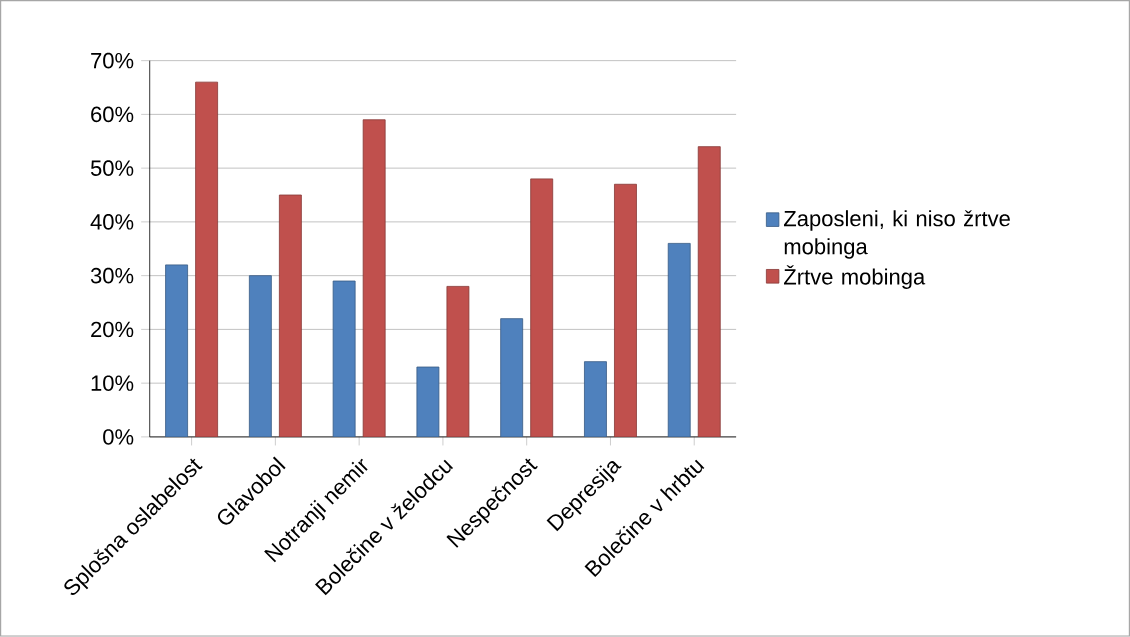 Image resolution: width=1130 pixels, height=637 pixels. Describe the element at coordinates (897, 234) in the screenshot. I see `legend-label: Zaposleni, ki niso žrtve mobinga` at that location.